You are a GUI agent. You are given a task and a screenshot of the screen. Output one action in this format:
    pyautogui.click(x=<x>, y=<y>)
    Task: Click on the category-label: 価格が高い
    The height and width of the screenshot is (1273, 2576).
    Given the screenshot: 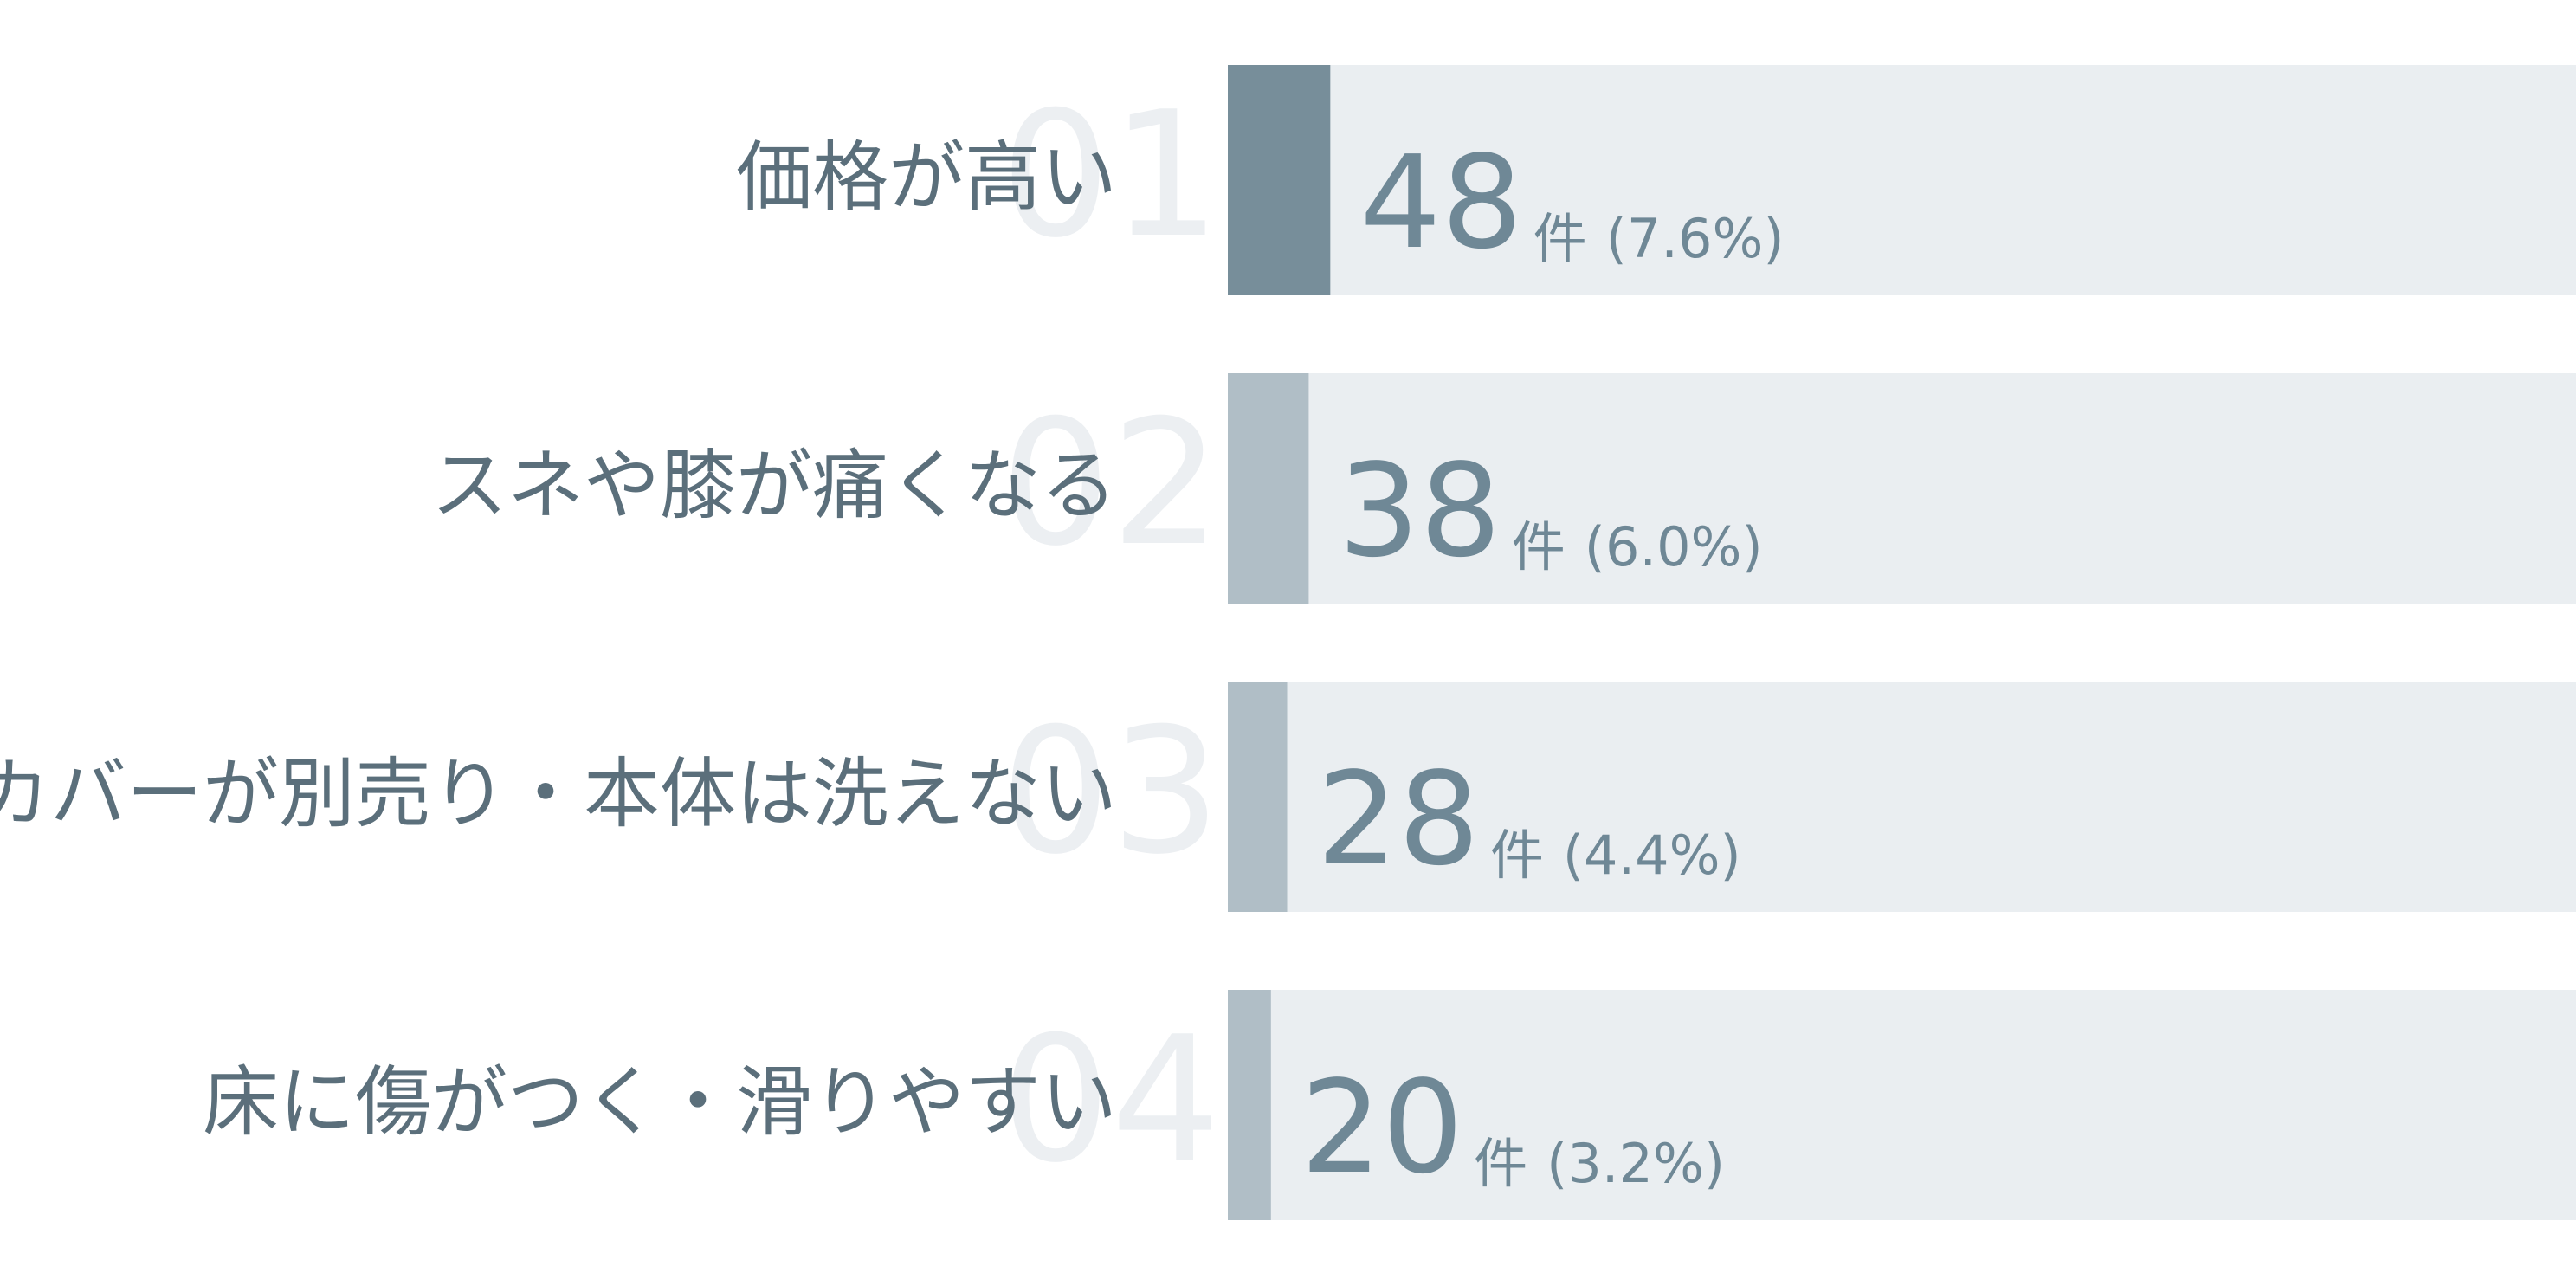 What is the action you would take?
    pyautogui.click(x=927, y=177)
    